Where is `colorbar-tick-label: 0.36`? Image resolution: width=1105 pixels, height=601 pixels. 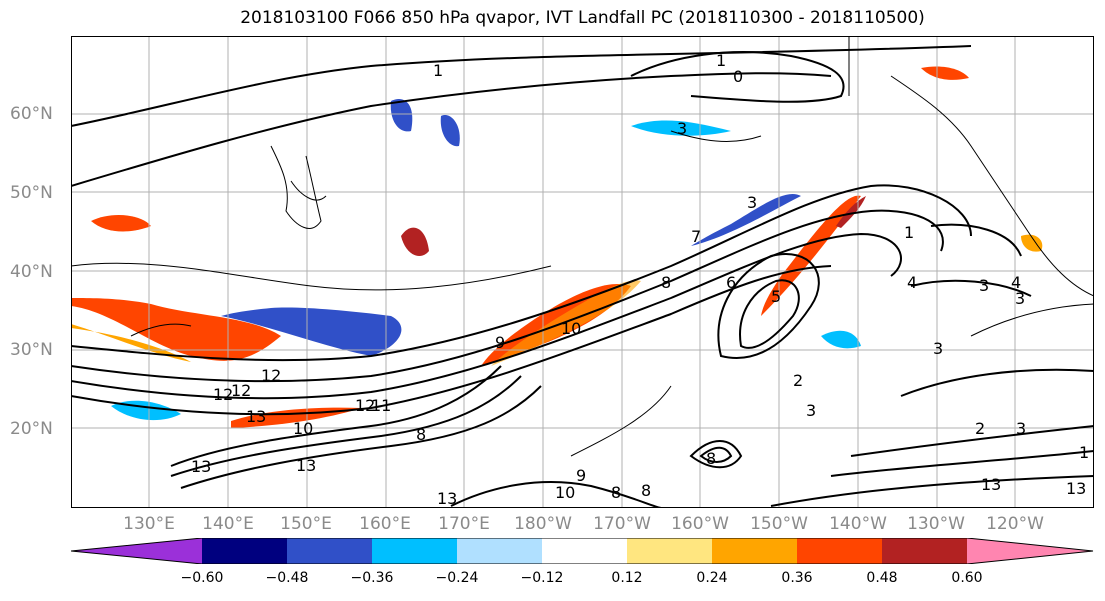
colorbar-tick-label: 0.36 is located at coordinates (797, 578).